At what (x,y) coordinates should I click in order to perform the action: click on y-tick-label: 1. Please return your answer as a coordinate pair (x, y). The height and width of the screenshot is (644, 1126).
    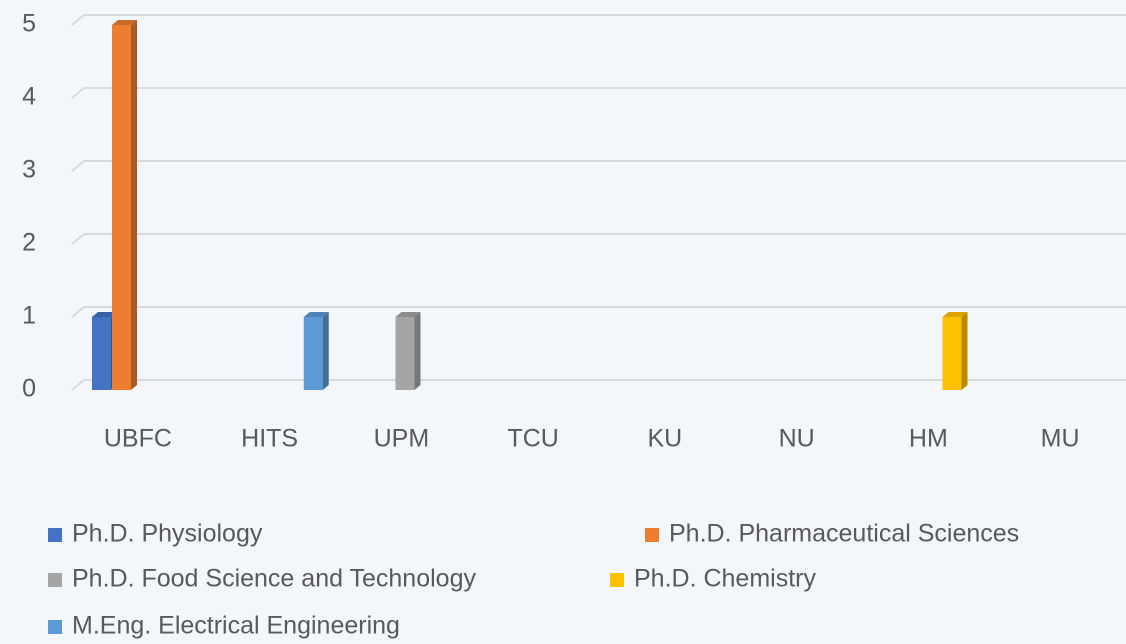
    Looking at the image, I should click on (29, 316).